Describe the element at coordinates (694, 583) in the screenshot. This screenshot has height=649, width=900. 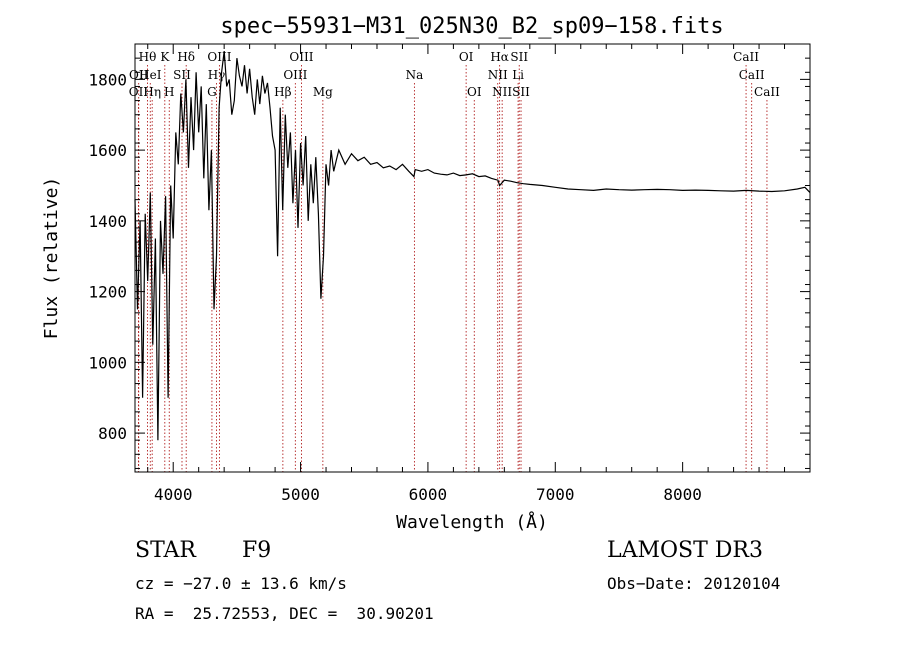
I see `observation-date: Obs−Date: 20120104` at that location.